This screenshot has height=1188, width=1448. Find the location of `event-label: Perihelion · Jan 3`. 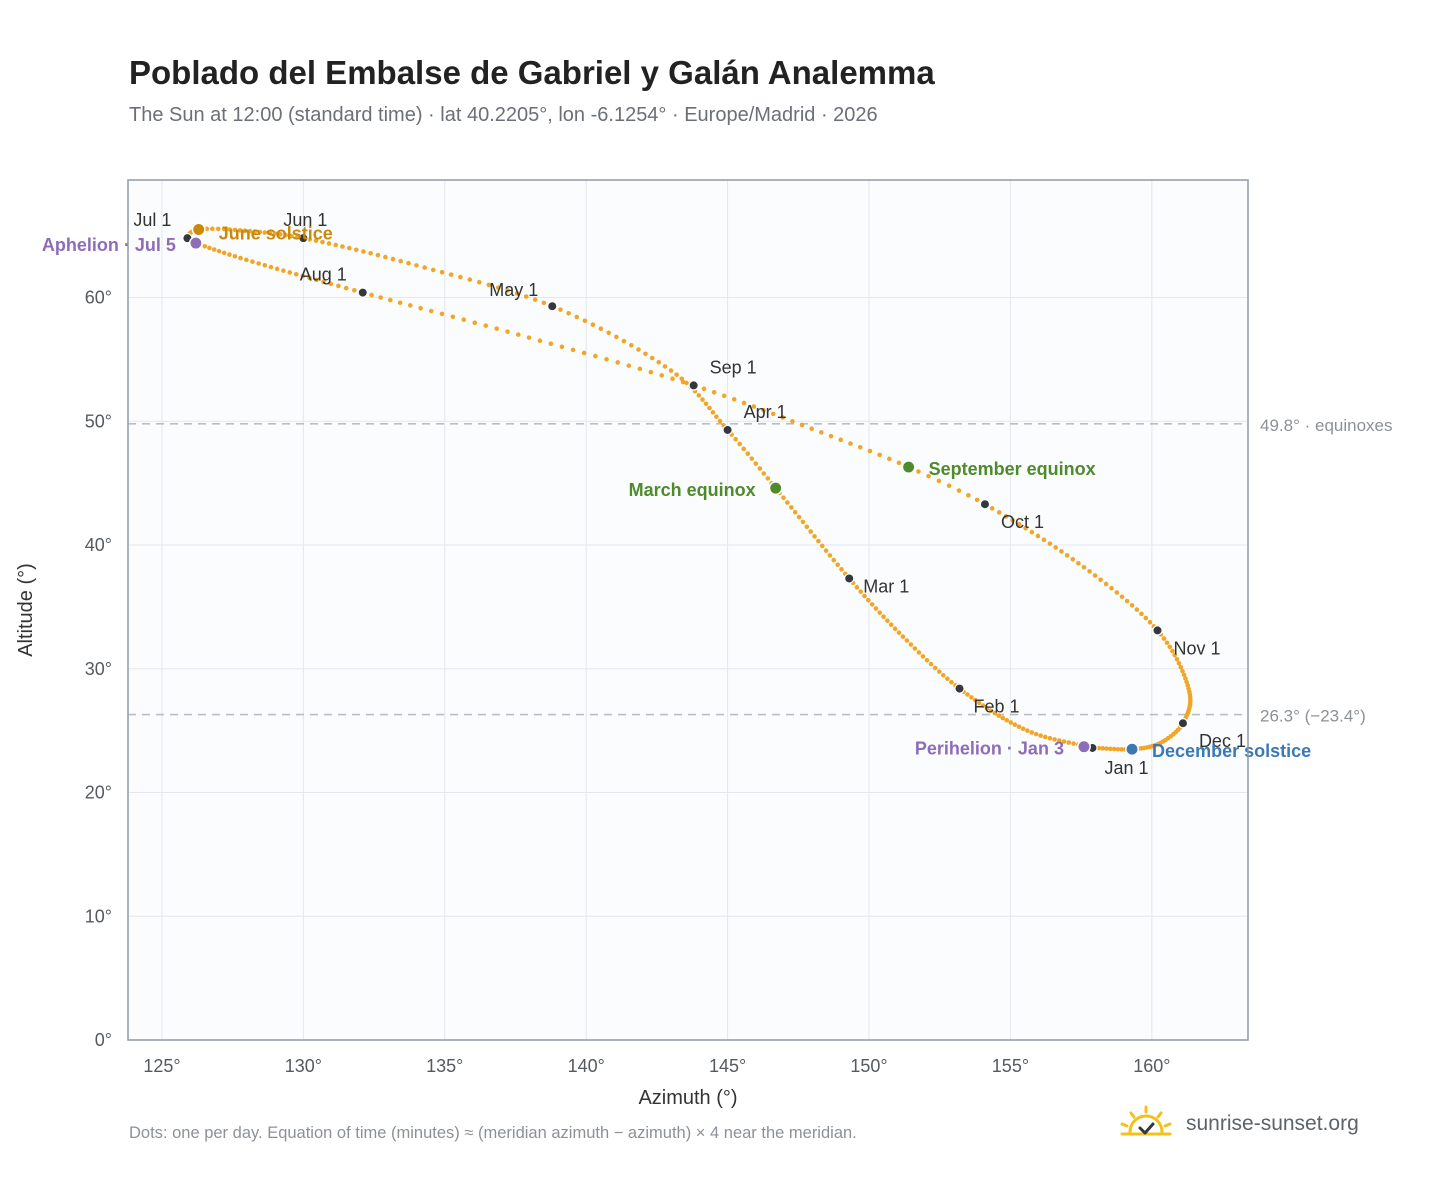

event-label: Perihelion · Jan 3 is located at coordinates (989, 749).